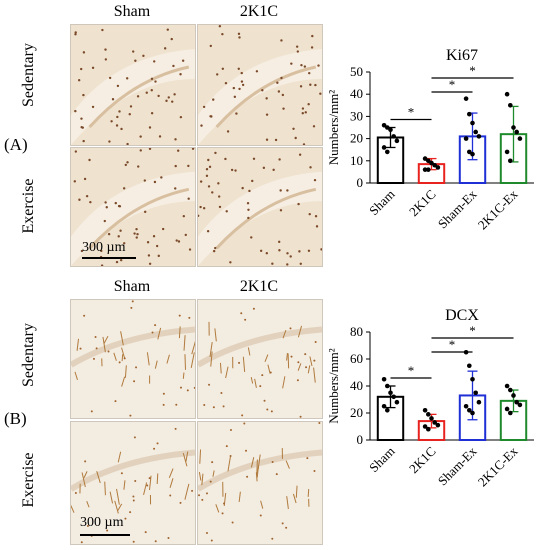  I want to click on micrograph-b-sham-sedentary, so click(133, 359).